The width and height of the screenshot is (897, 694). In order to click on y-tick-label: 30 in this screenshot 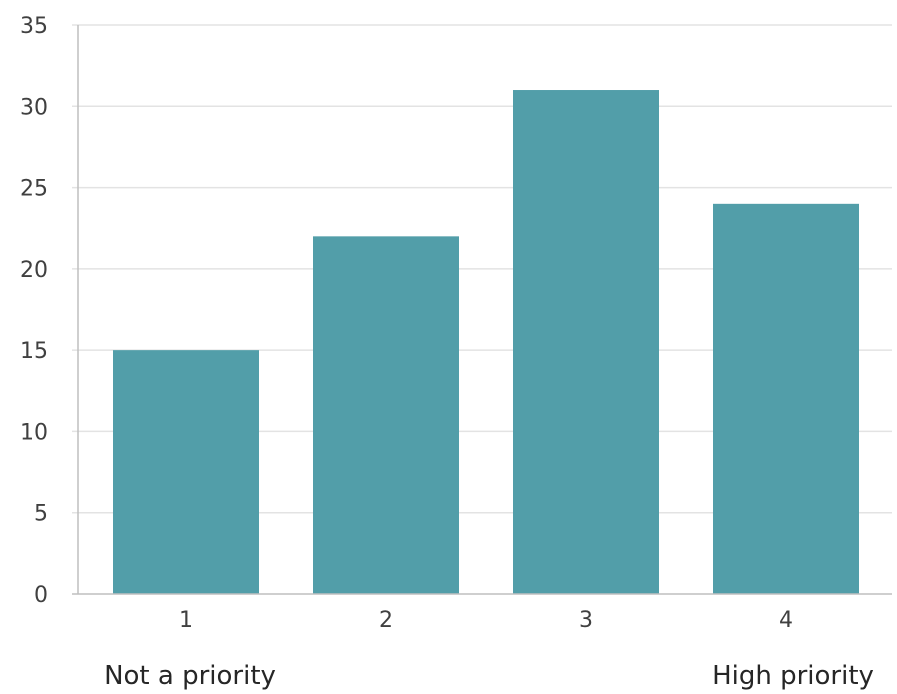, I will do `click(34, 107)`.